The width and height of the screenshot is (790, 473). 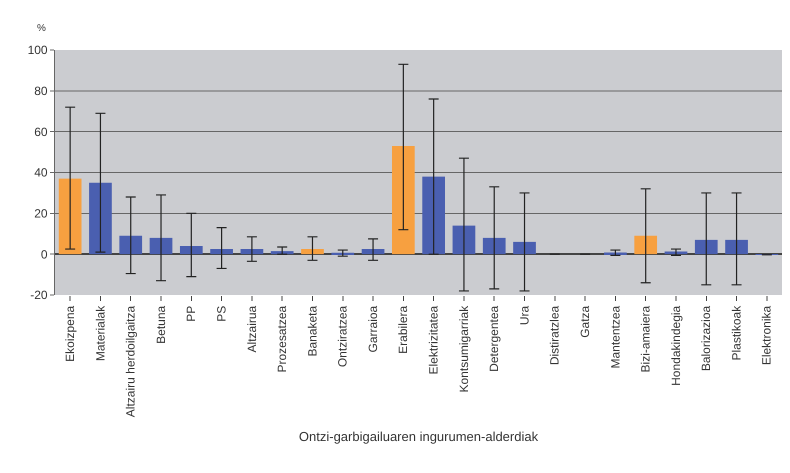 What do you see at coordinates (675, 345) in the screenshot?
I see `x-tick-label: Hondakindegia` at bounding box center [675, 345].